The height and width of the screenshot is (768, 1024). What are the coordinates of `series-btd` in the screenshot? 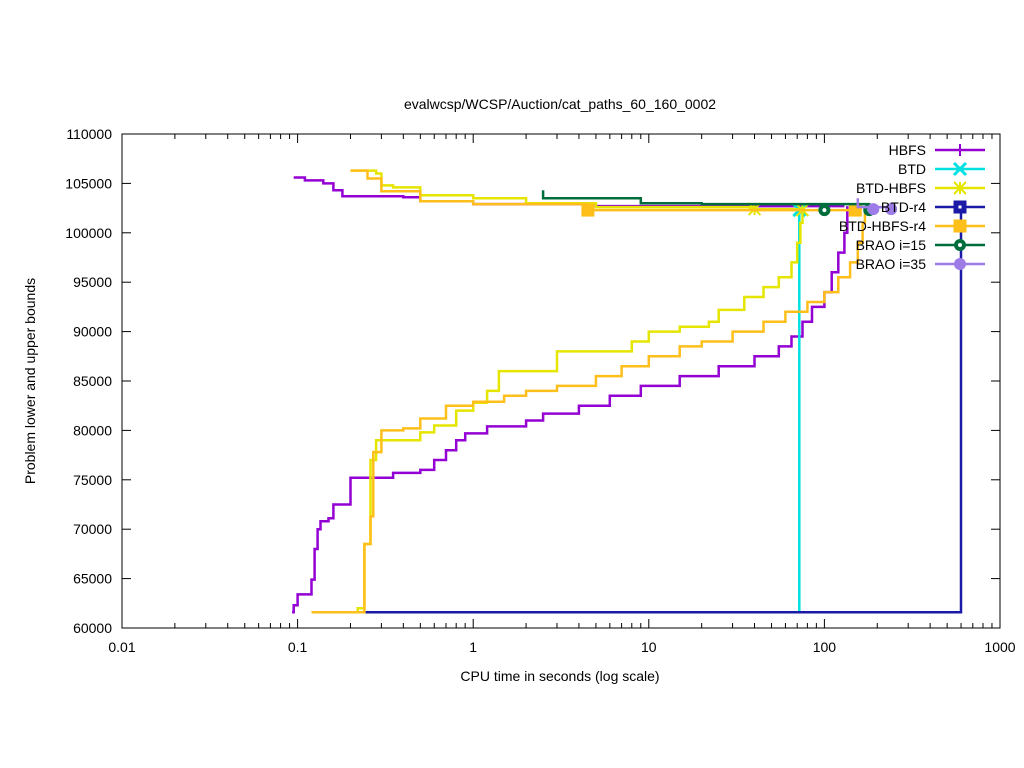 It's located at (799, 408).